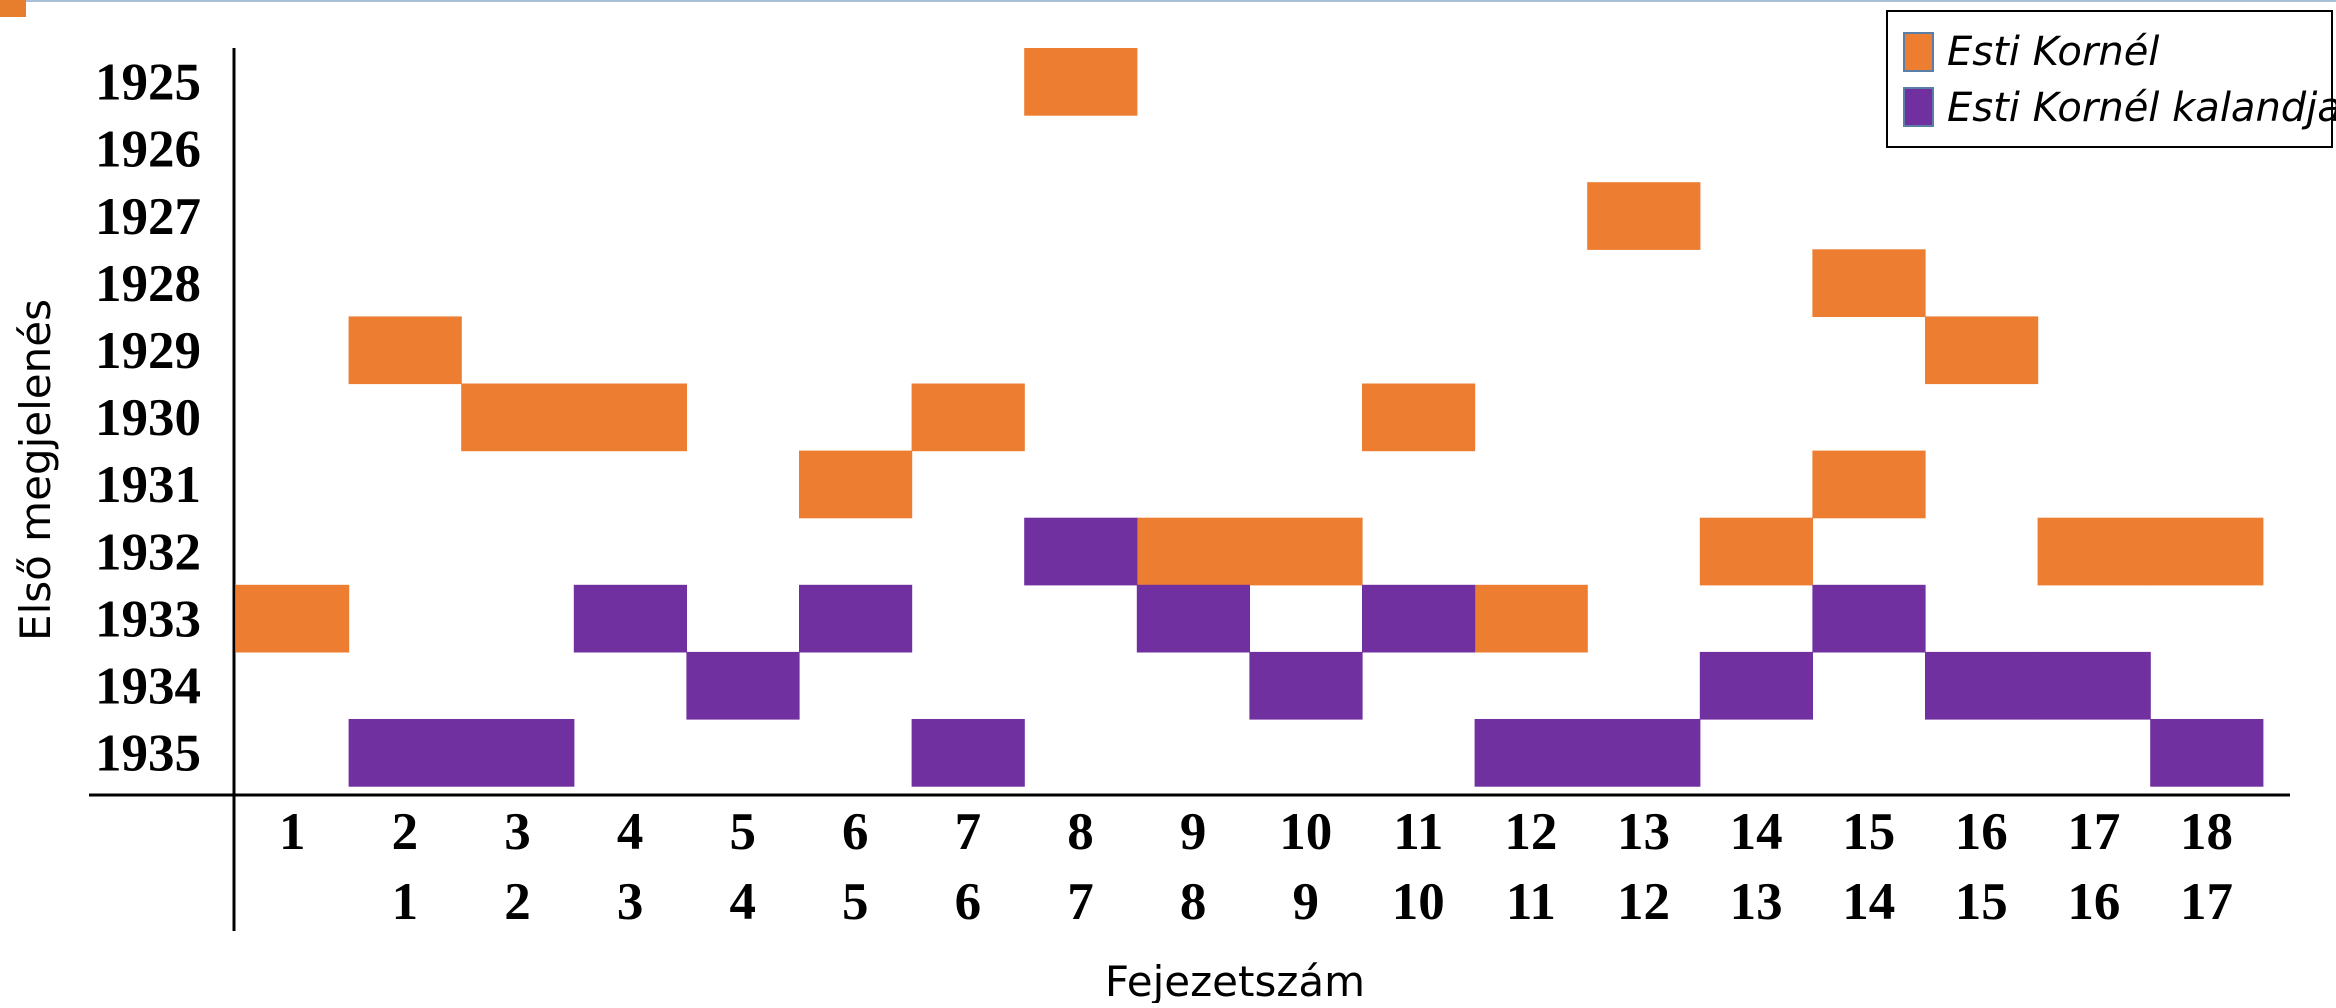  Describe the element at coordinates (148, 754) in the screenshot. I see `y-tick-label: 1935` at that location.